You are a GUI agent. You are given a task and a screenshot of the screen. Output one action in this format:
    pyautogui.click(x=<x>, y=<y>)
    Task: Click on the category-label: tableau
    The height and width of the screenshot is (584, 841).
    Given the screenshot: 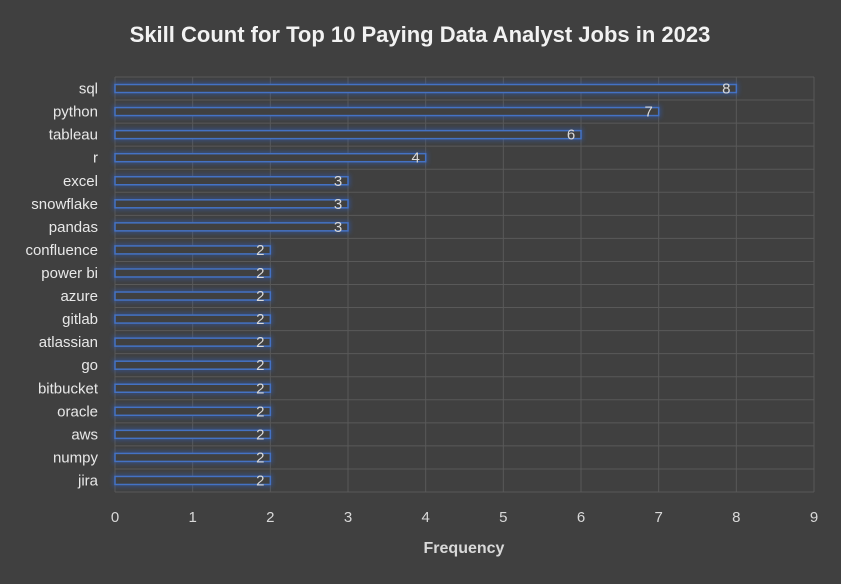 What is the action you would take?
    pyautogui.click(x=73, y=135)
    